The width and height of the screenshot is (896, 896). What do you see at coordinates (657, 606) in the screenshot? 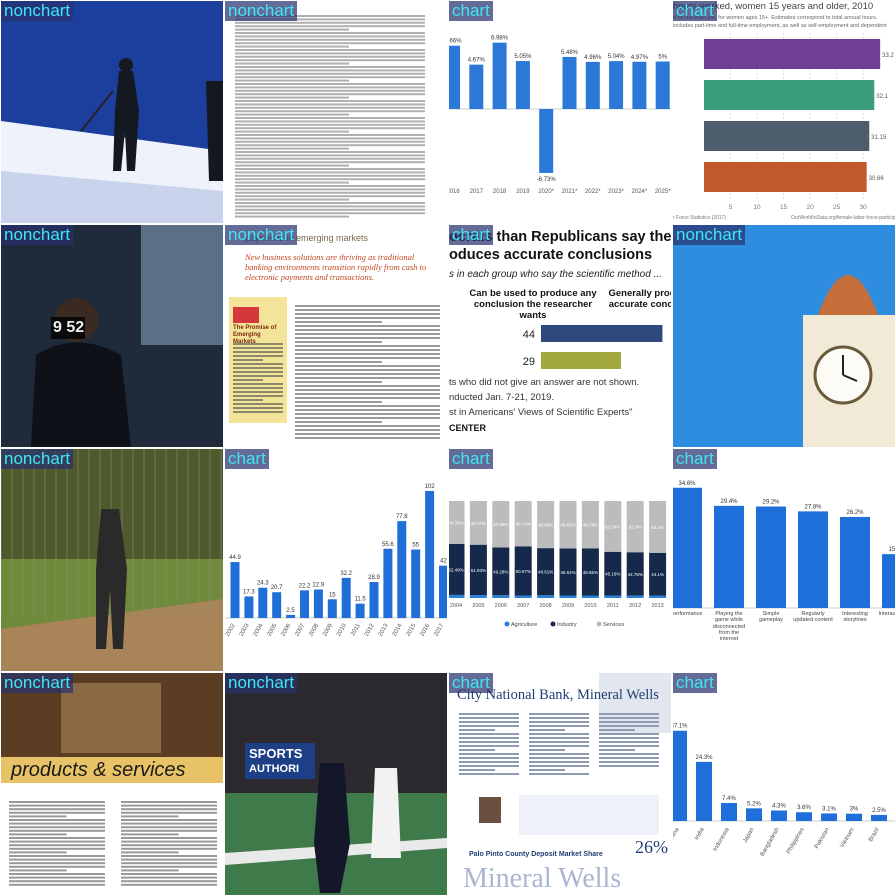
I see `x-tick-label: 2013` at bounding box center [657, 606].